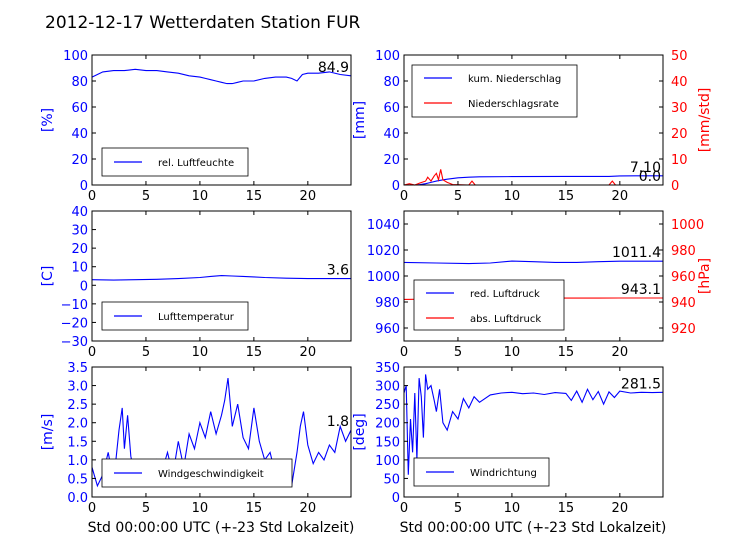 The image size is (736, 552). What do you see at coordinates (203, 23) in the screenshot?
I see `figure-title: 2012-12-17 Wetterdaten Station FUR` at bounding box center [203, 23].